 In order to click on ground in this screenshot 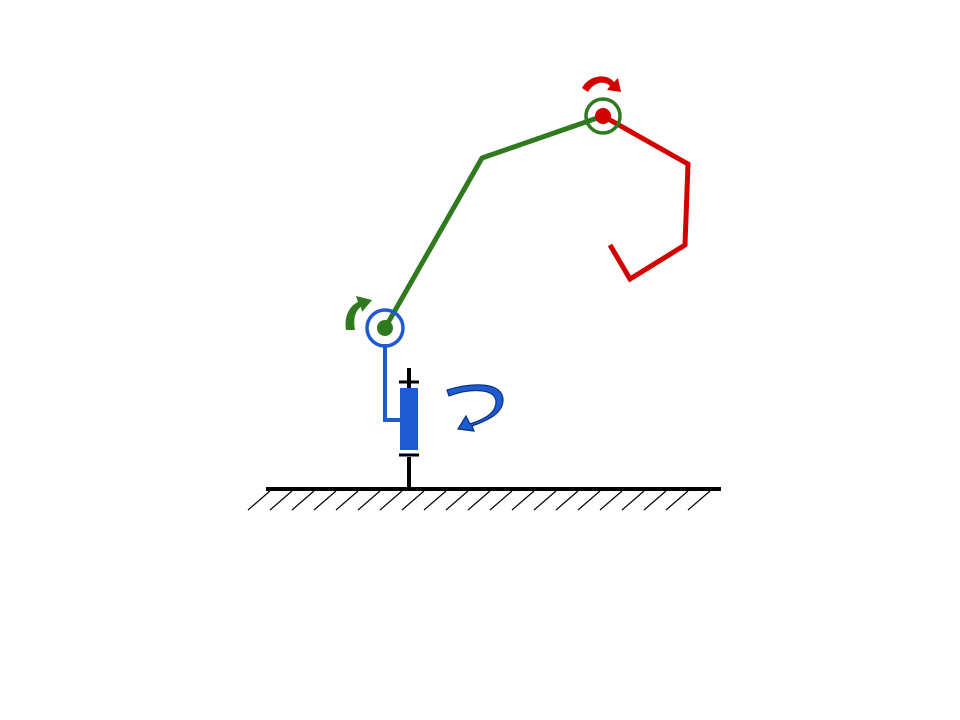, I will do `click(484, 499)`.